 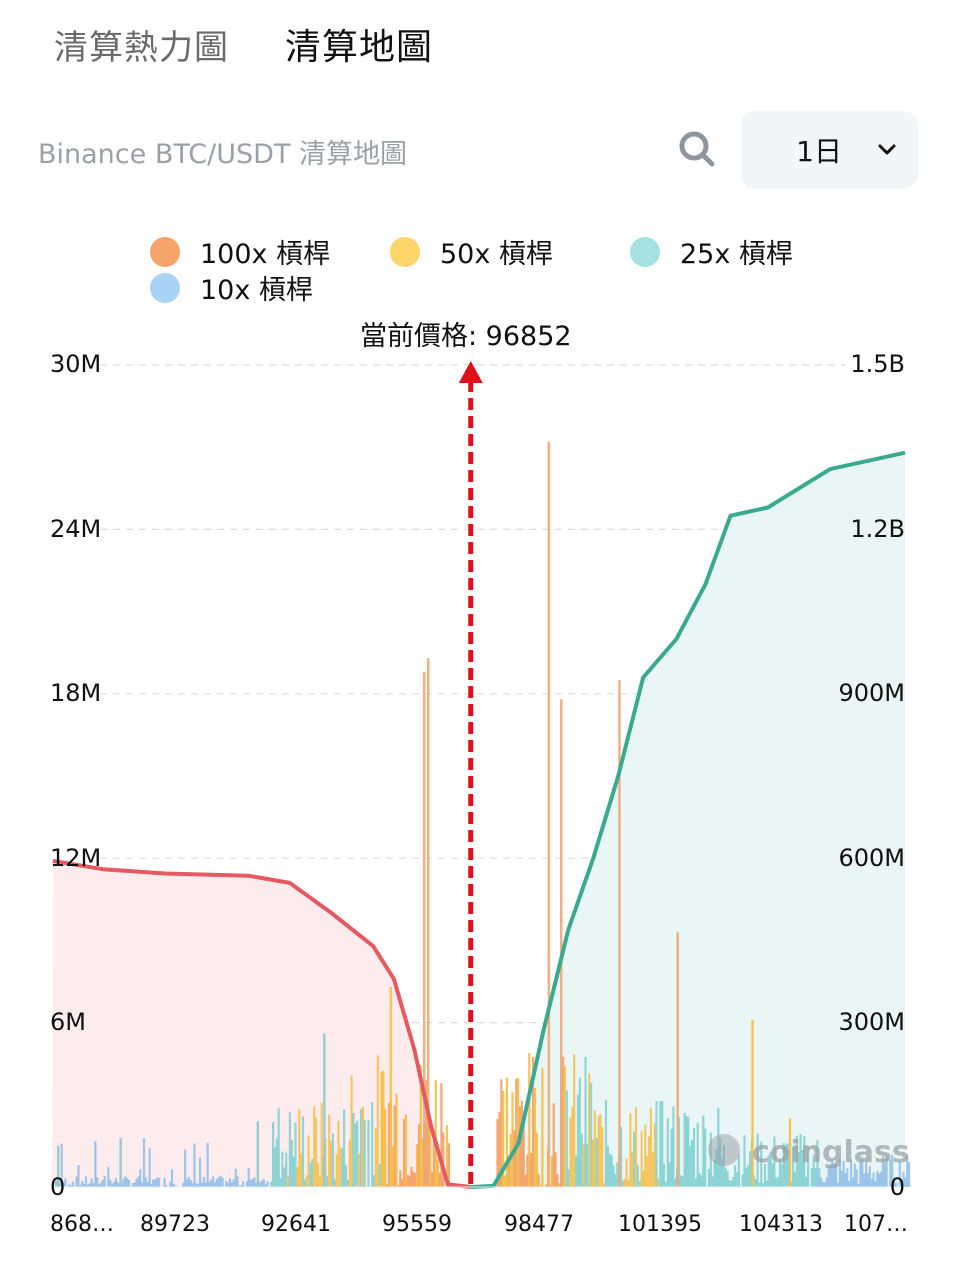 What do you see at coordinates (466, 336) in the screenshot?
I see `current-price-label: 當前價格: 96852` at bounding box center [466, 336].